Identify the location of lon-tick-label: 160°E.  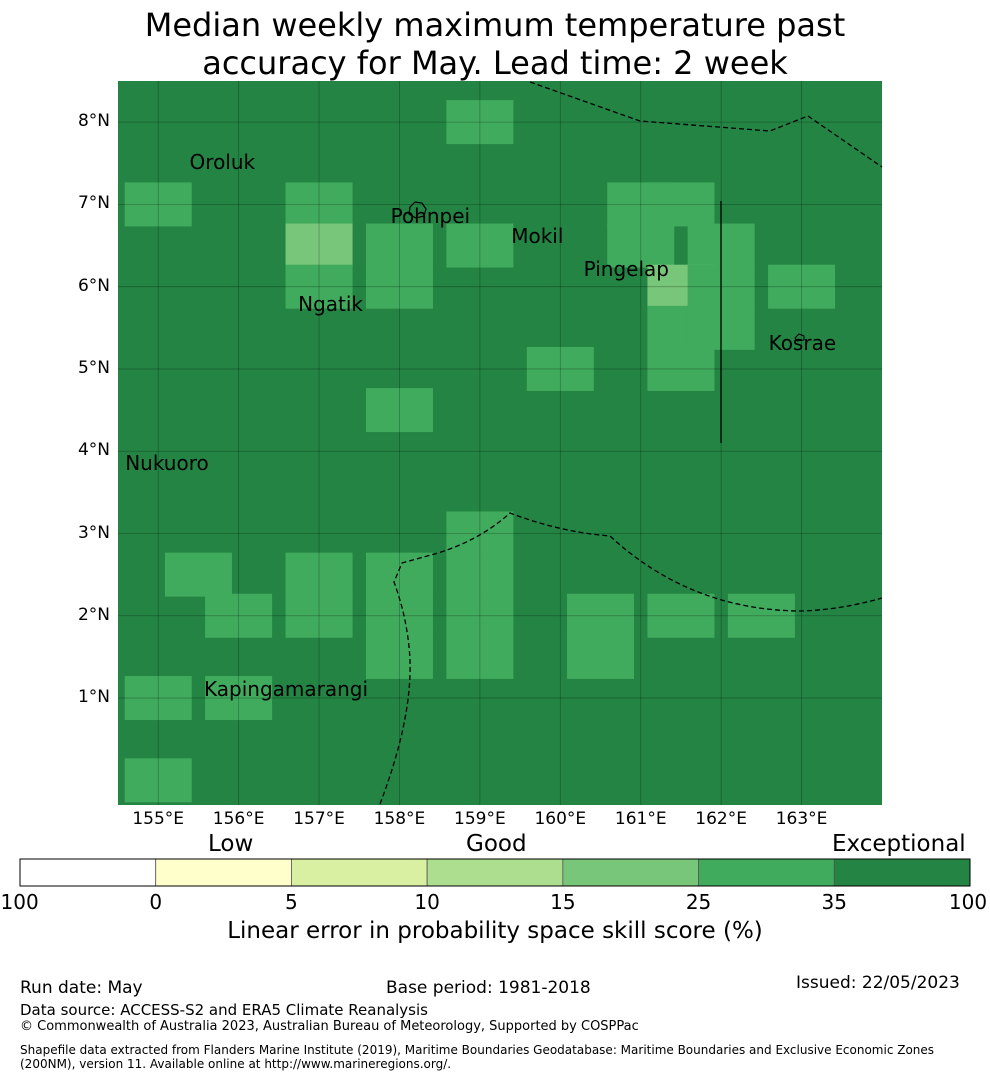
(560, 819).